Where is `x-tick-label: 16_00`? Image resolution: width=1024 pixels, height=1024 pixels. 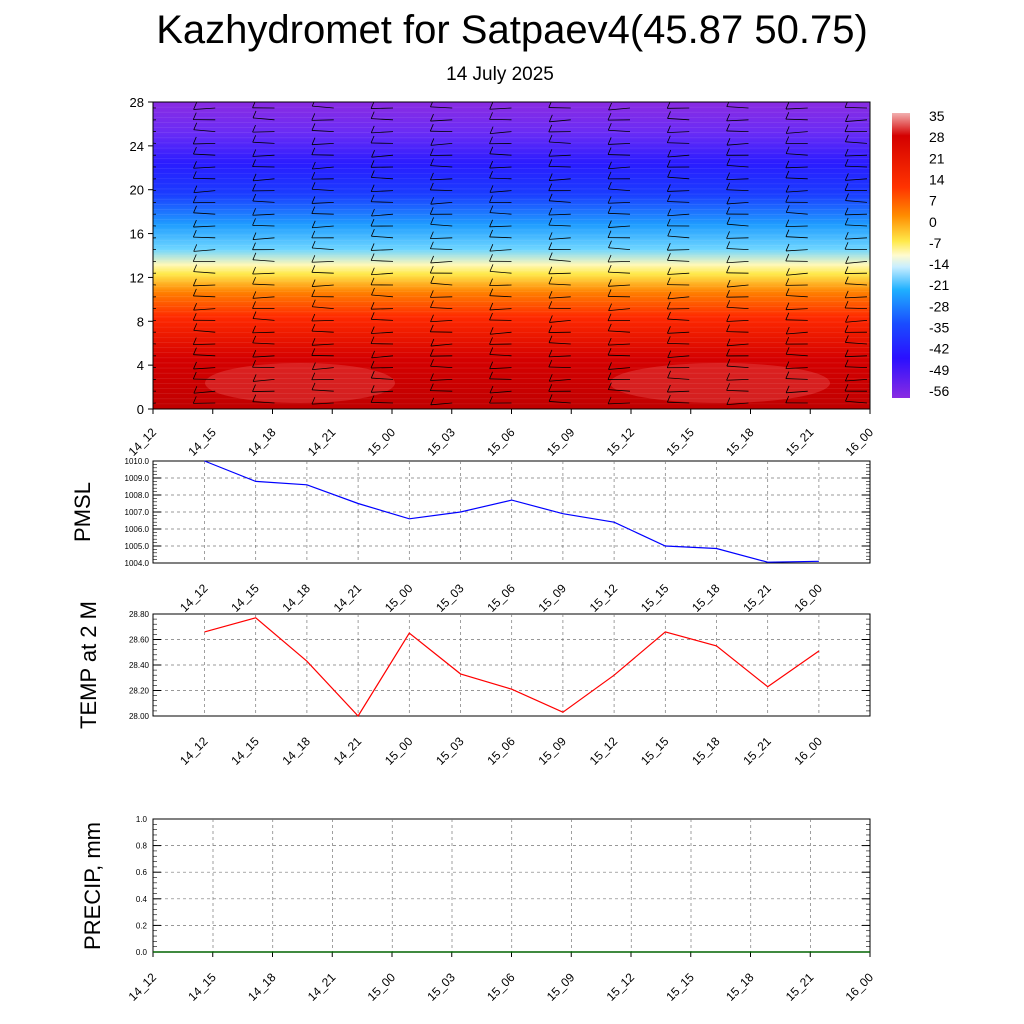 x-tick-label: 16_00 is located at coordinates (809, 598).